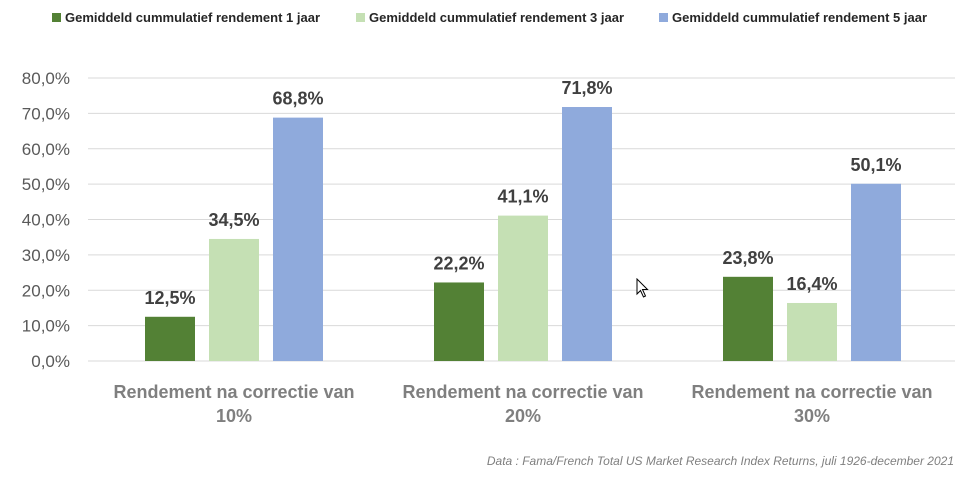 This screenshot has height=480, width=962. What do you see at coordinates (642, 288) in the screenshot?
I see `mouse-cursor-icon` at bounding box center [642, 288].